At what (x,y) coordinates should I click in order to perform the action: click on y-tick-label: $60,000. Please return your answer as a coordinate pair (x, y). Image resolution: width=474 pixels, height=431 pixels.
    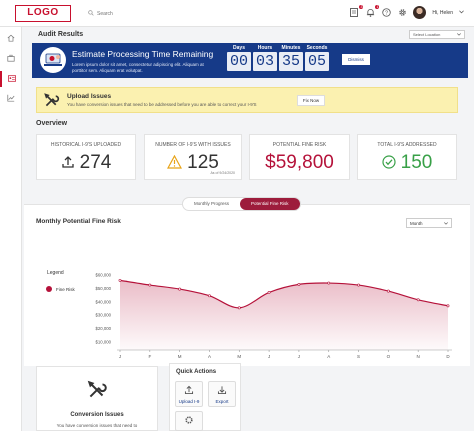
    Looking at the image, I should click on (103, 275).